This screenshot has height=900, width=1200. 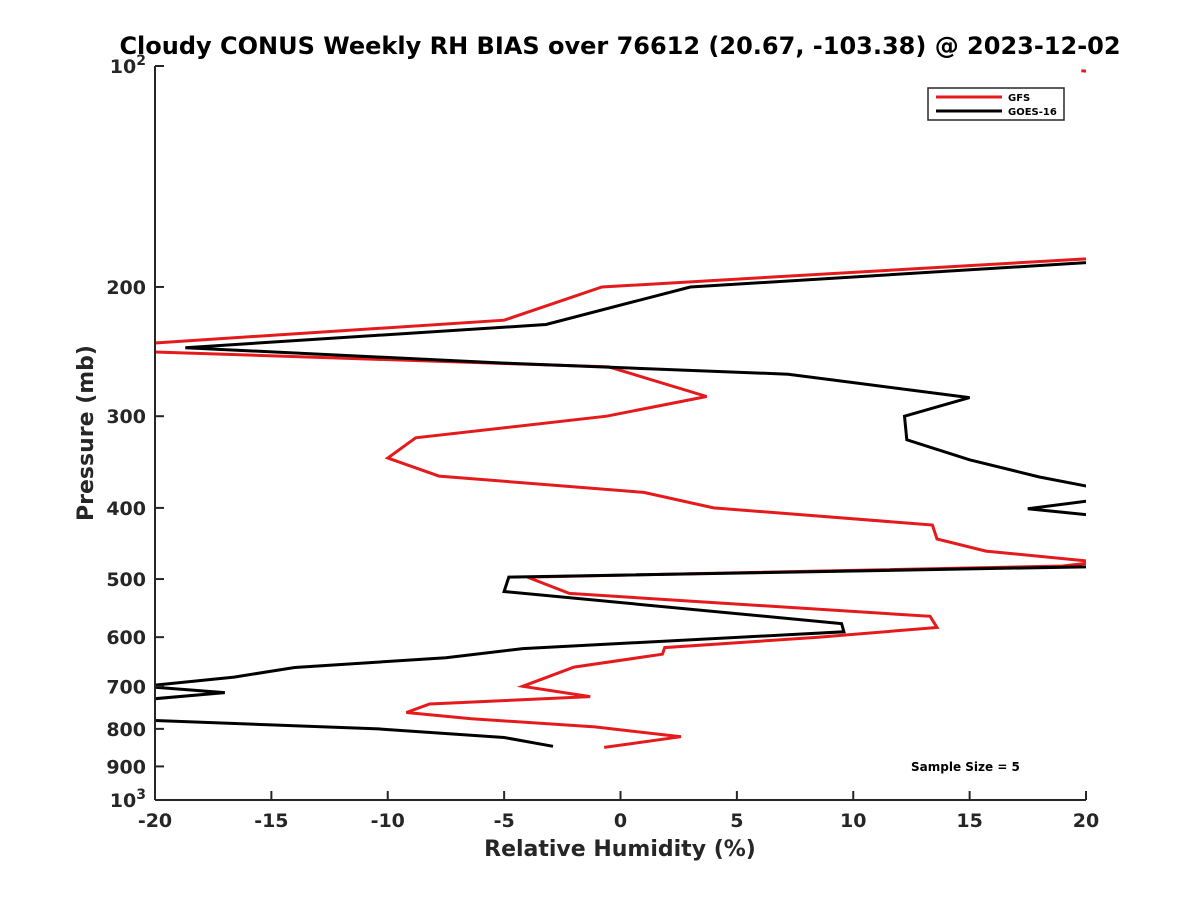 What do you see at coordinates (126, 767) in the screenshot?
I see `y-tick-label: 900` at bounding box center [126, 767].